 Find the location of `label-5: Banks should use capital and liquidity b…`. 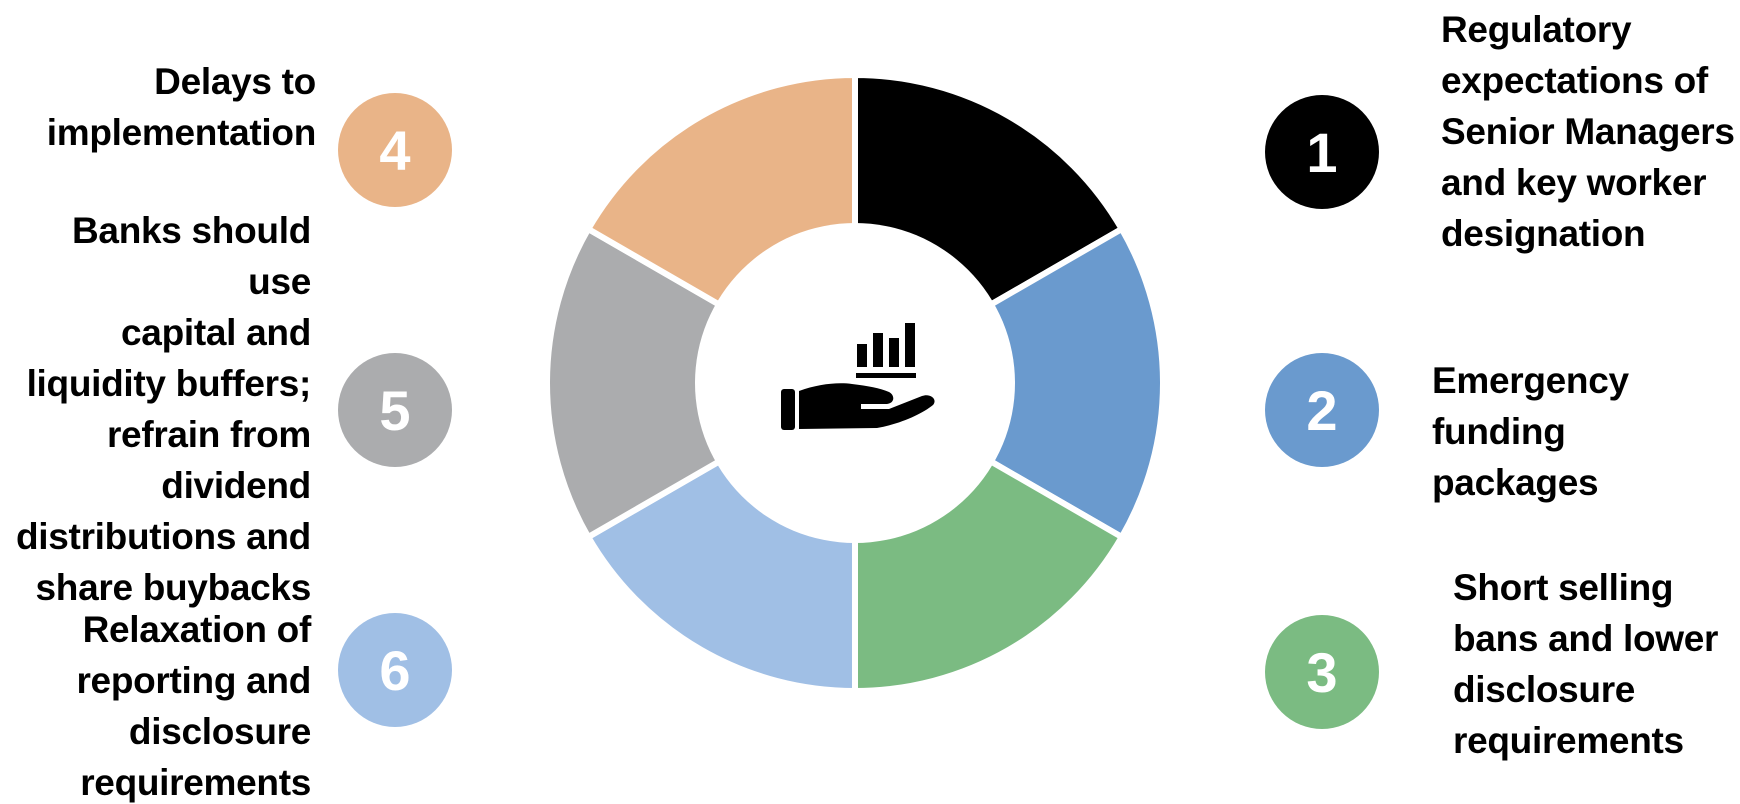

label-5: Banks should use capital and liquidity b… is located at coordinates (163, 409).